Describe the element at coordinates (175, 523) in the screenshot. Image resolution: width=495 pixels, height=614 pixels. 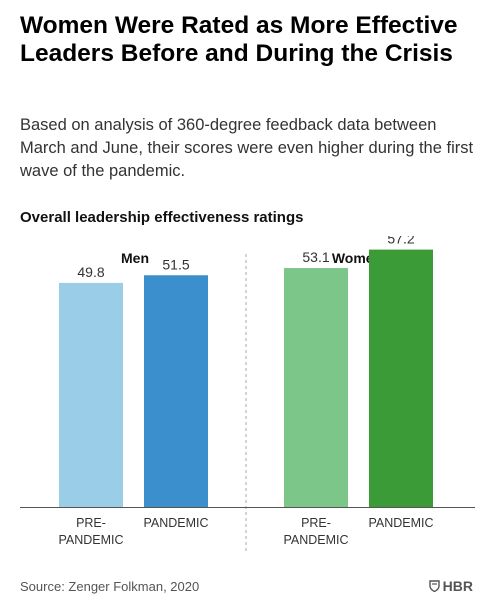
I see `men-pandemic-category-label: PANDEMIC` at that location.